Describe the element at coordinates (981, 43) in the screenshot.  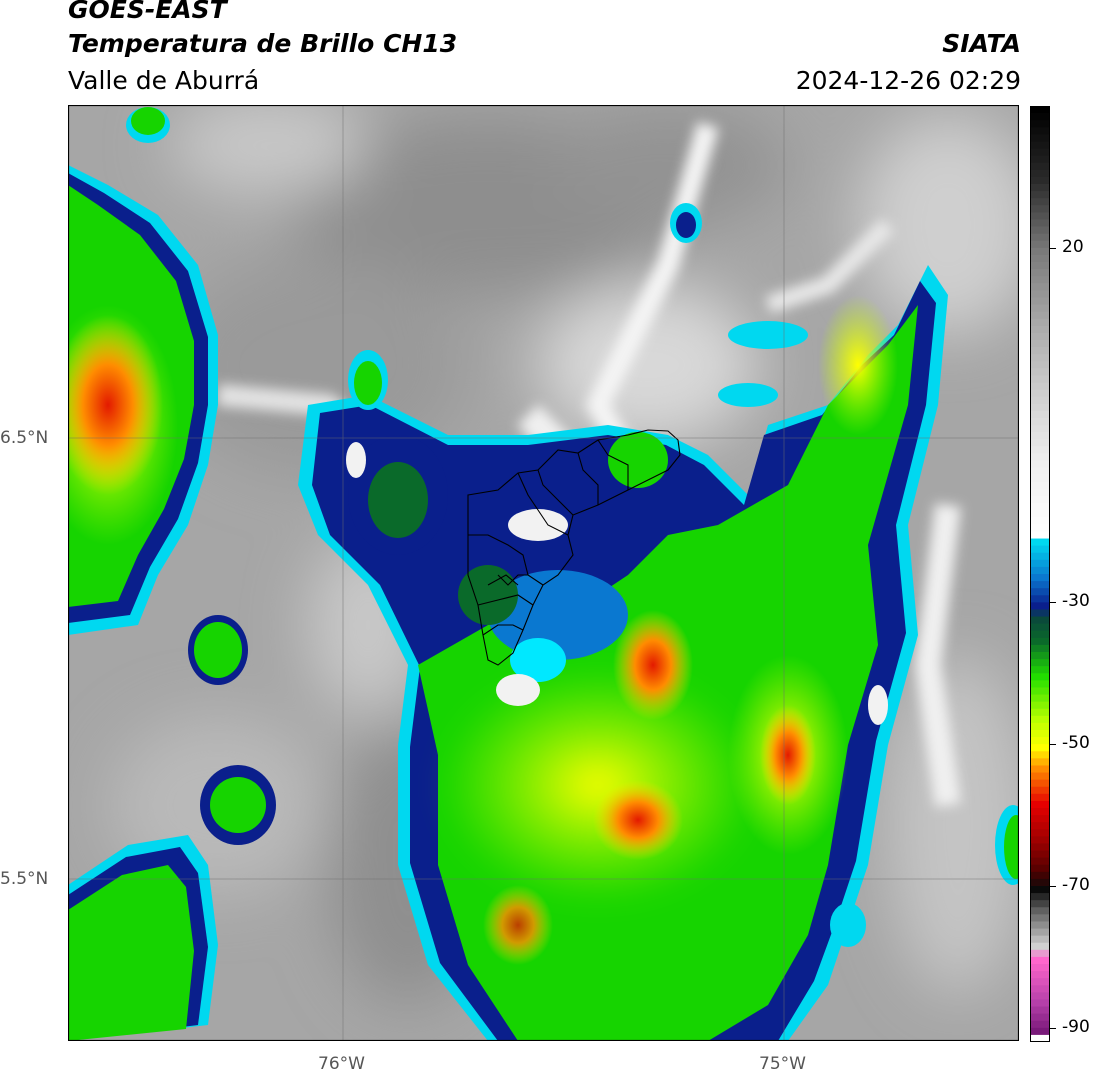
I see `agency-label: SIATA` at that location.